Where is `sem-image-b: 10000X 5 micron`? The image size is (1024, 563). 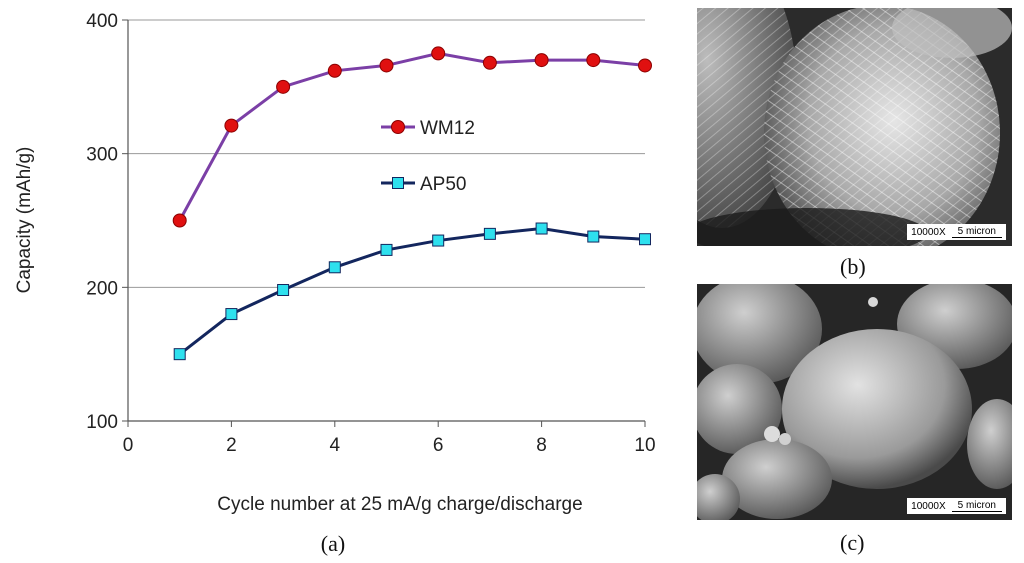 sem-image-b: 10000X 5 micron is located at coordinates (854, 127).